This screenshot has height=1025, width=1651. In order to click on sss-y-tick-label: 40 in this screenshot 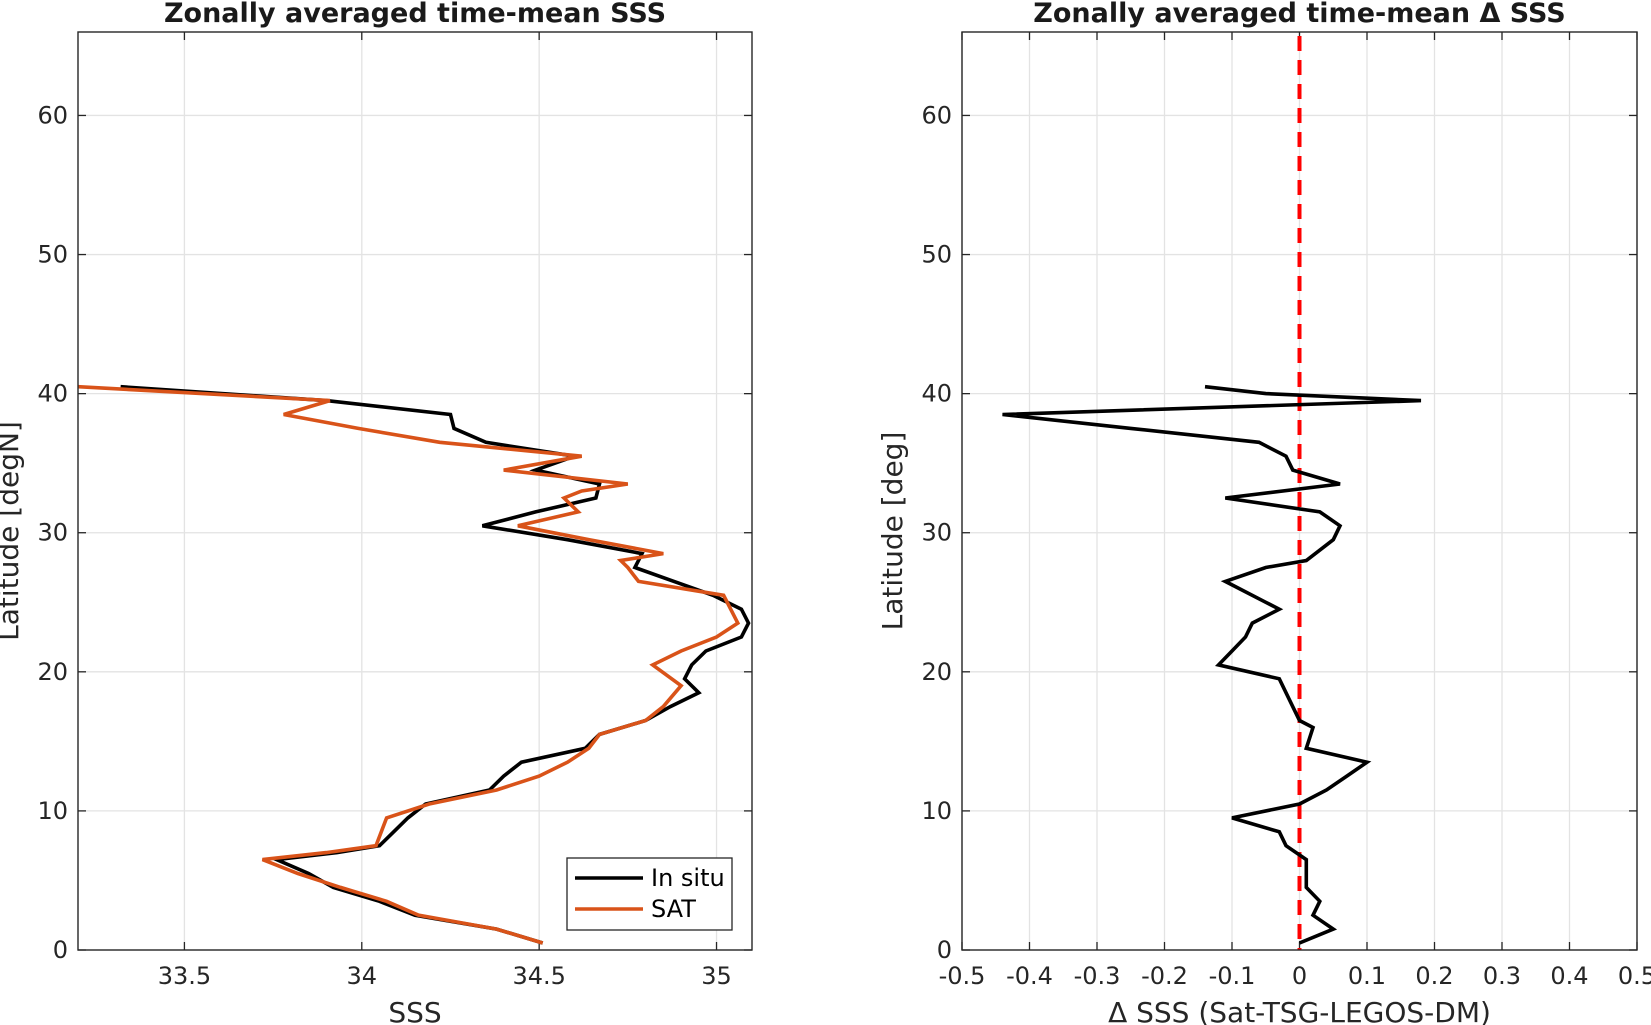, I will do `click(52, 394)`.